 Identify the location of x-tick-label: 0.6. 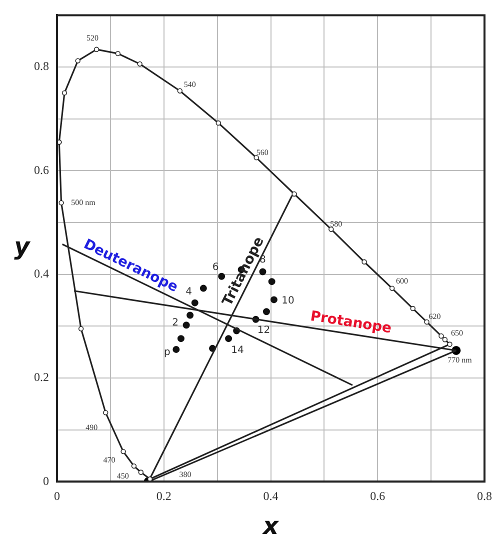
(378, 495).